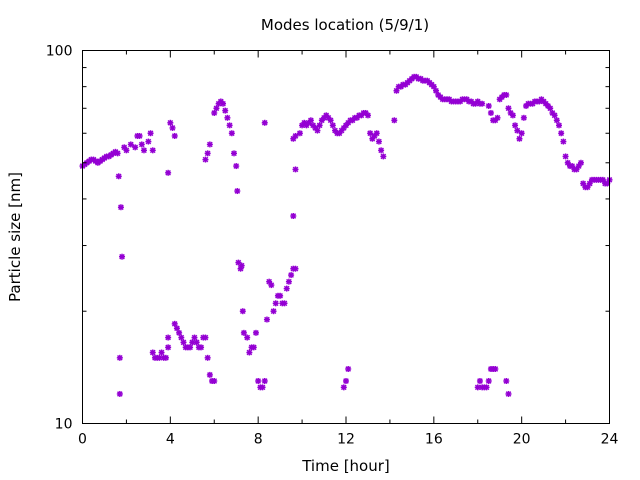  I want to click on y-tick-label: 10, so click(64, 425).